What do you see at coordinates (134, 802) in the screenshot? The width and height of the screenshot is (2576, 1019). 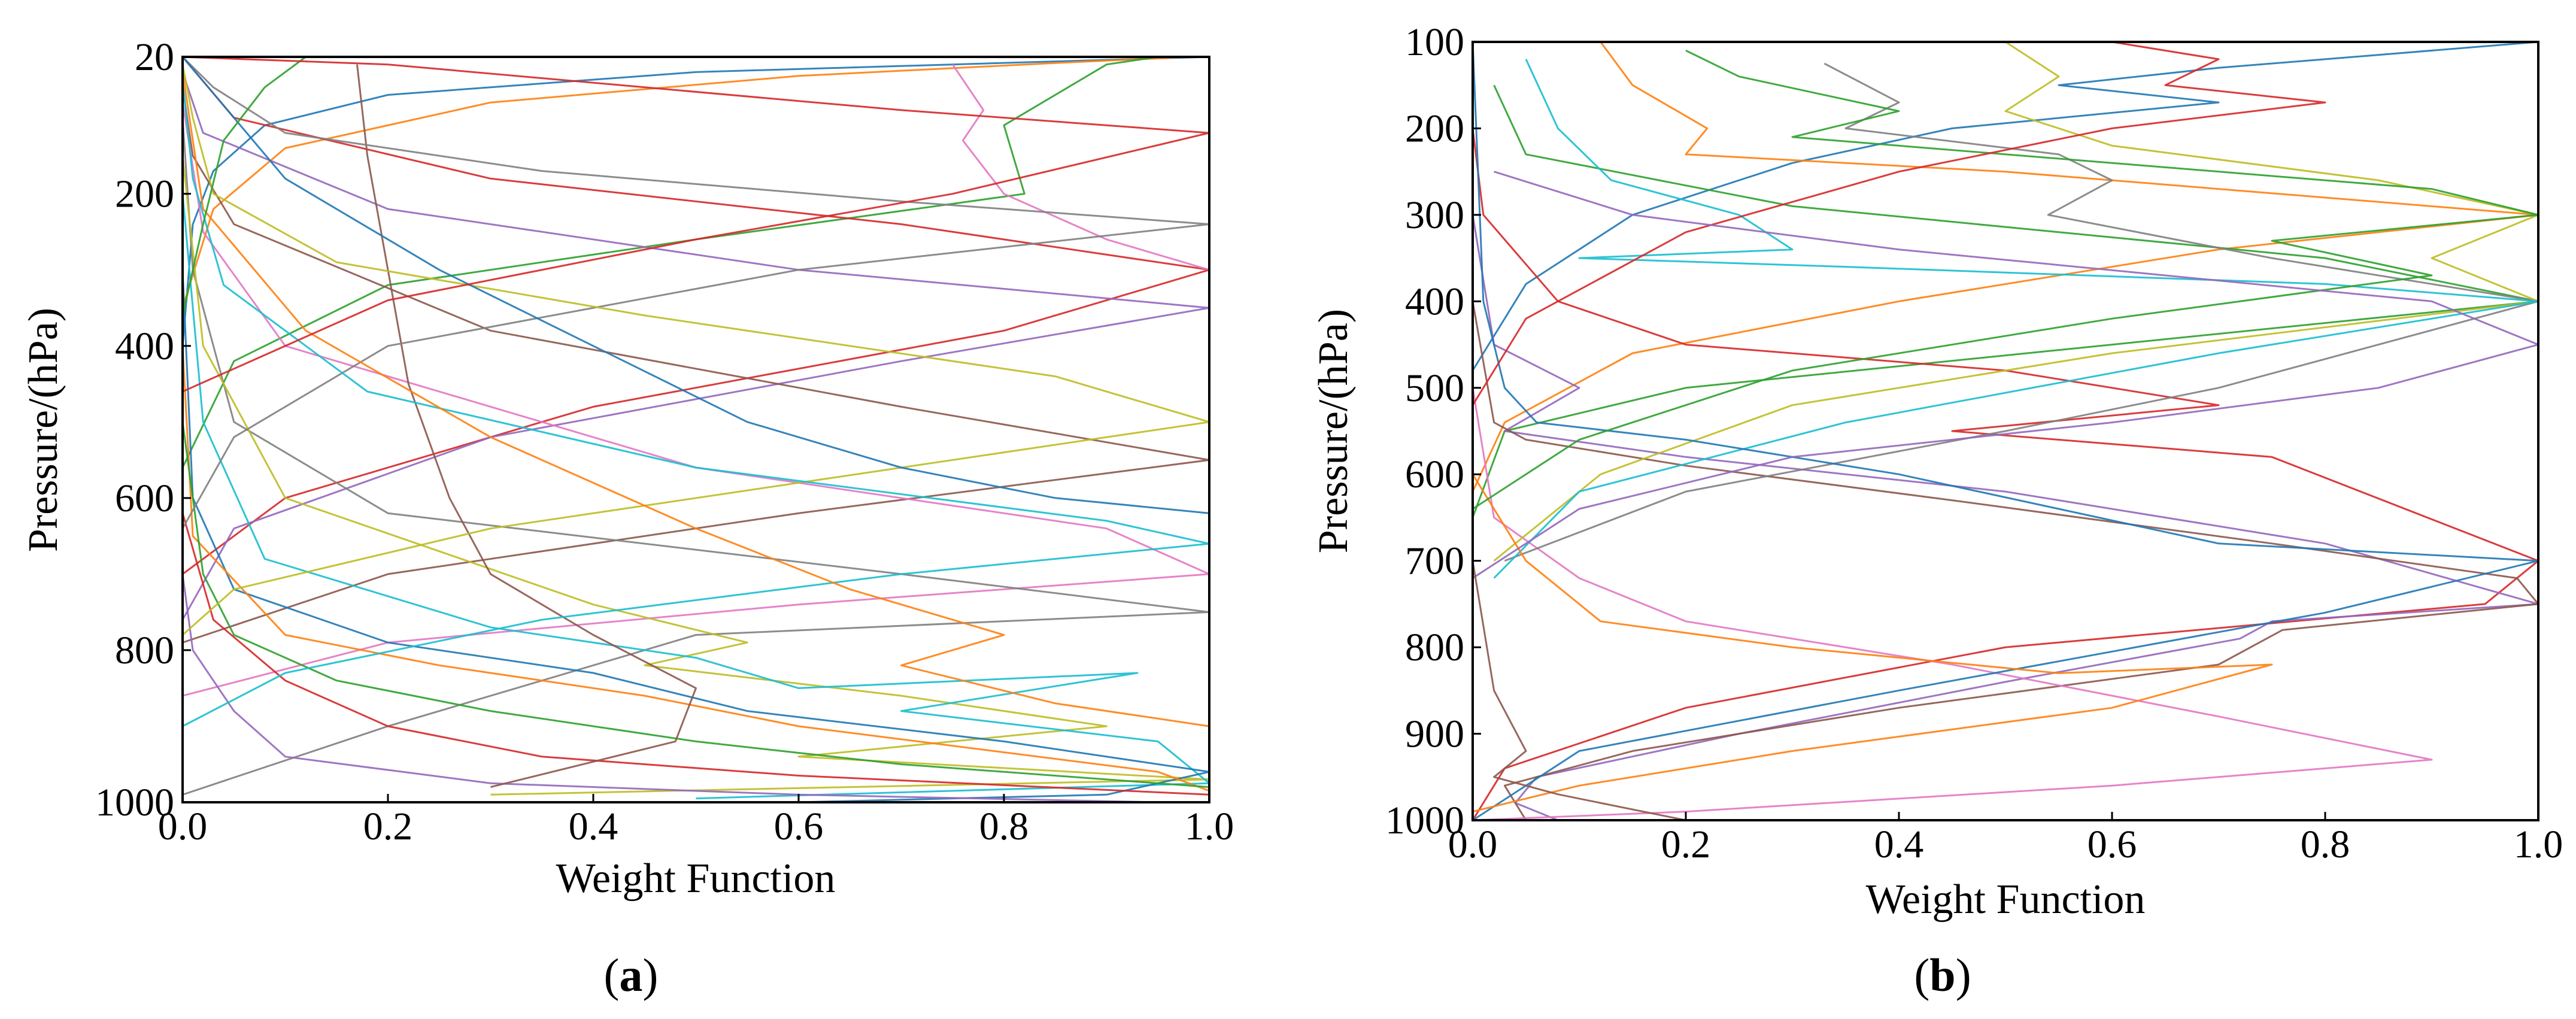 I see `panel-a-y-tick-label: 1000` at bounding box center [134, 802].